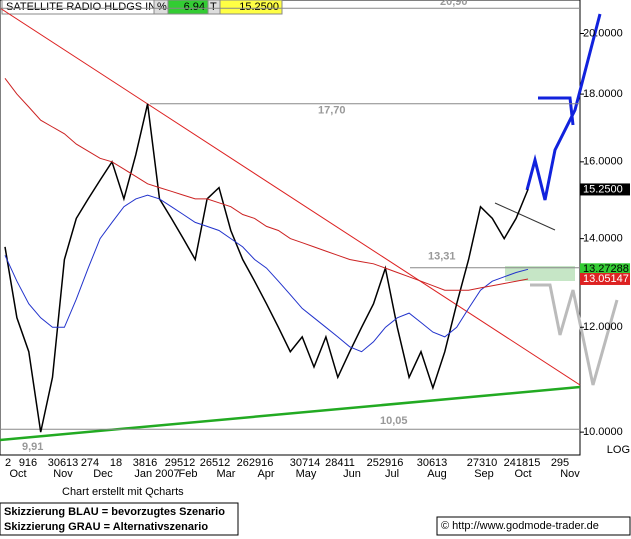 The width and height of the screenshot is (631, 539). Describe the element at coordinates (603, 33) in the screenshot. I see `y-tick-label: 20.0000` at that location.